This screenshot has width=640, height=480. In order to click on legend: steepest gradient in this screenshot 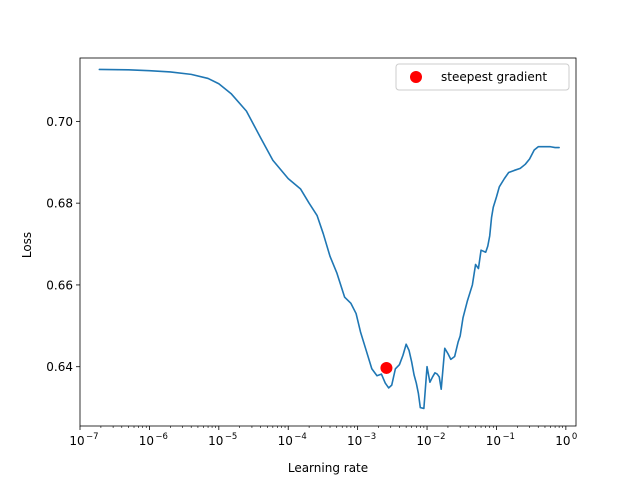, I will do `click(482, 77)`.